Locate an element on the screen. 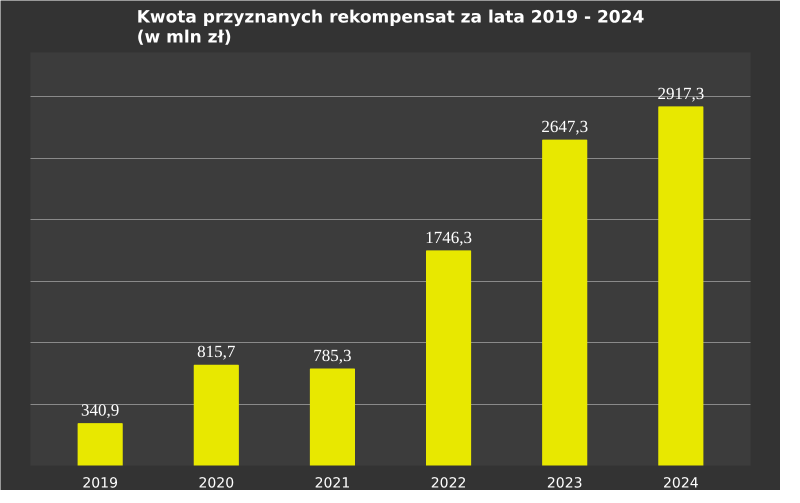 The width and height of the screenshot is (800, 503). x-tick-label: 2023 is located at coordinates (564, 484).